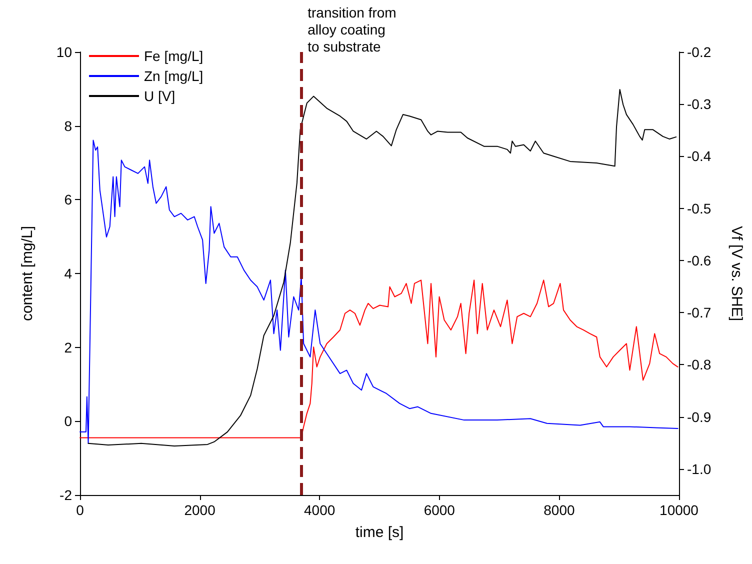 This screenshot has height=564, width=752. What do you see at coordinates (699, 312) in the screenshot?
I see `y2-tick-label: -0.7` at bounding box center [699, 312].